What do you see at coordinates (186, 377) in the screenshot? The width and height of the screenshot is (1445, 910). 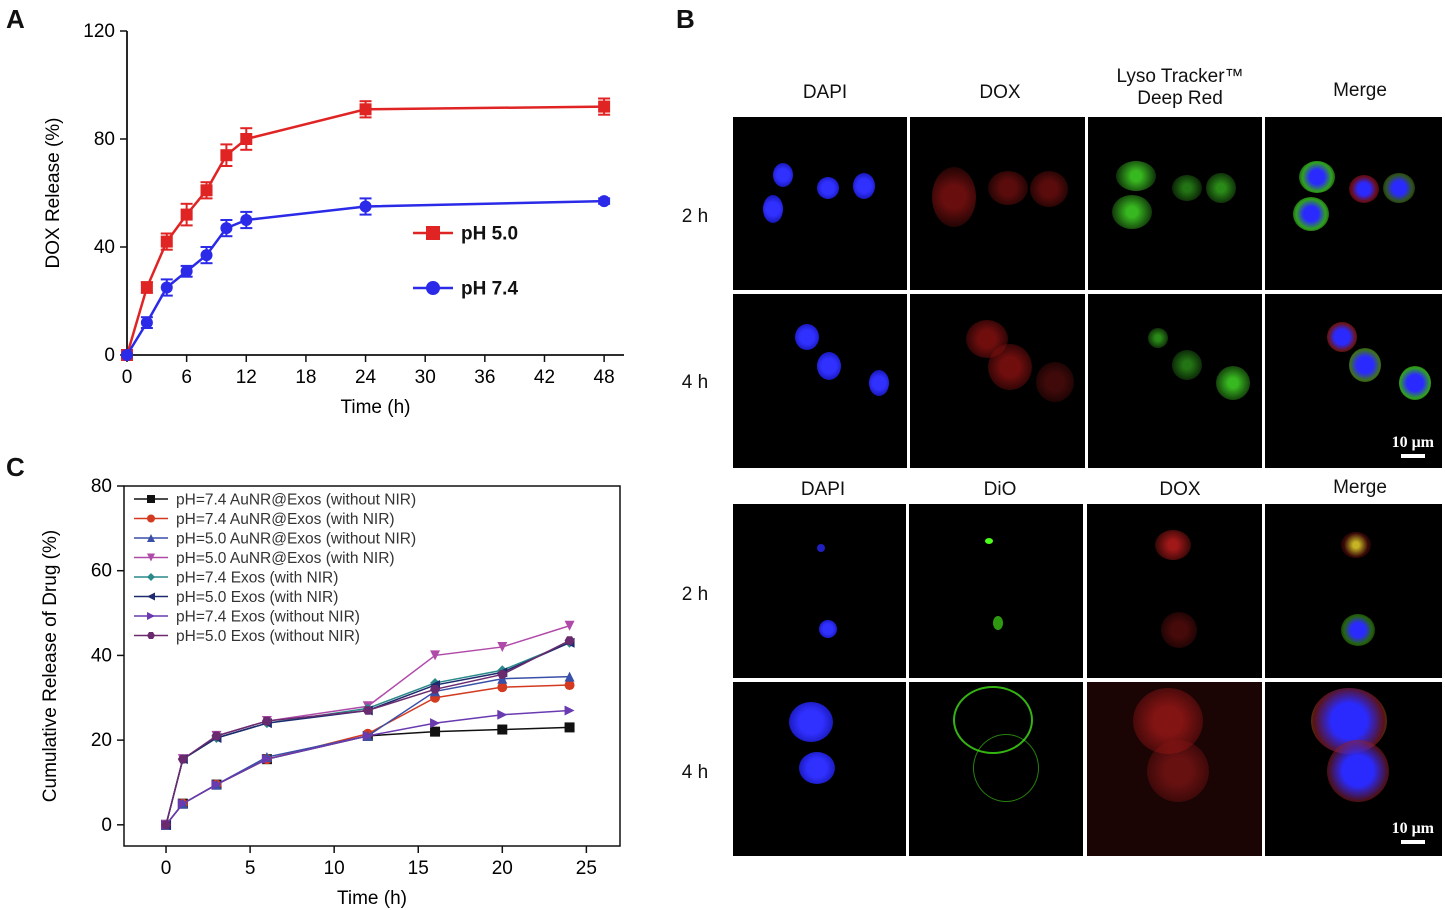 I see `x-tick-label: 6` at bounding box center [186, 377].